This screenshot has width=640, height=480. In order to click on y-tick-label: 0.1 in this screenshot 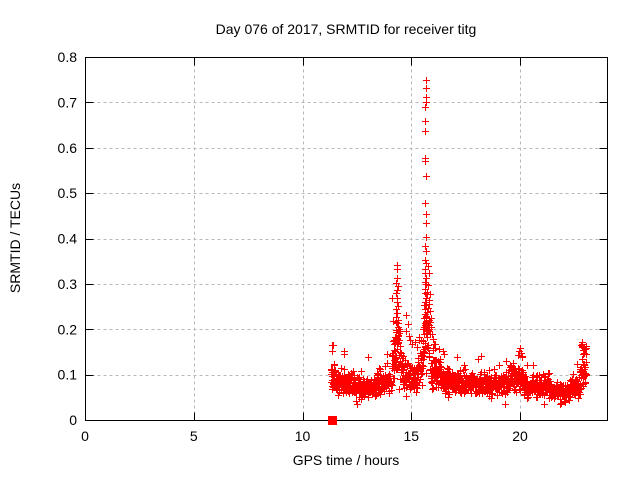, I will do `click(68, 375)`.